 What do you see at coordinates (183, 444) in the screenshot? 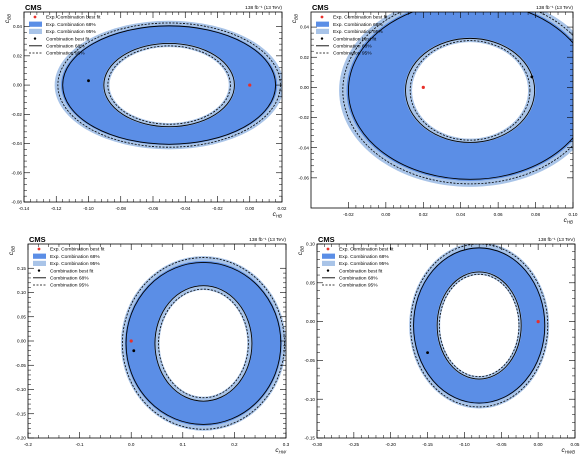
I see `x-tick-label: 0.1` at bounding box center [183, 444].